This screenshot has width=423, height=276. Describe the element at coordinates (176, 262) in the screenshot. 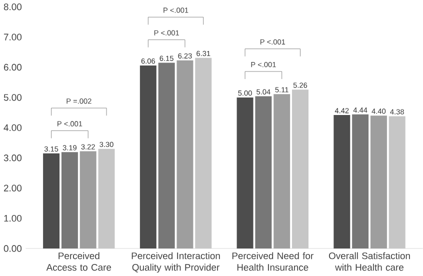

I see `x-tick-label: Perceived Interaction Quality with Provider` at that location.